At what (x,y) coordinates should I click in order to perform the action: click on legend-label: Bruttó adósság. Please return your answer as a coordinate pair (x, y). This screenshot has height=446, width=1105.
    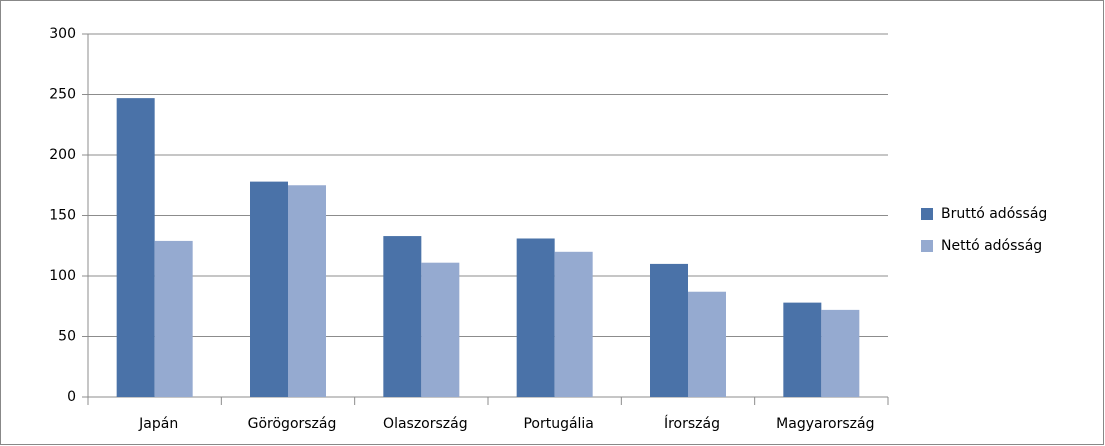
    Looking at the image, I should click on (994, 214).